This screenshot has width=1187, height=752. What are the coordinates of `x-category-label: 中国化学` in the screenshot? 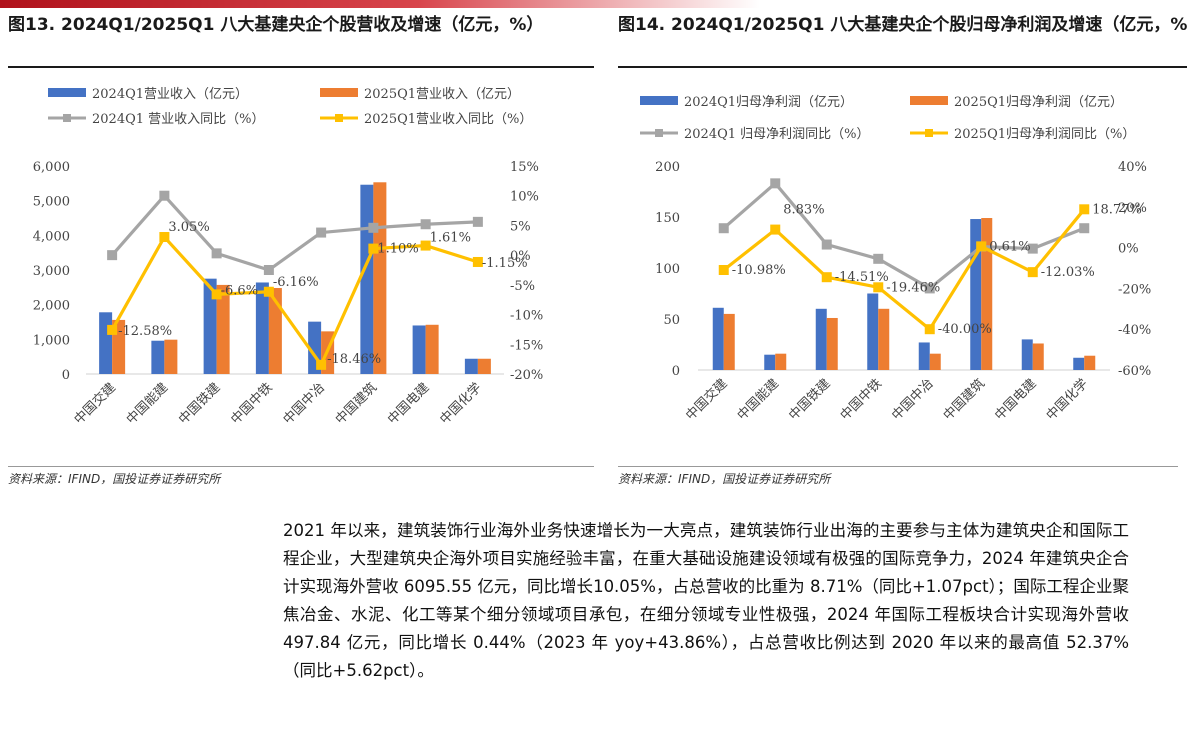 It's located at (1067, 400).